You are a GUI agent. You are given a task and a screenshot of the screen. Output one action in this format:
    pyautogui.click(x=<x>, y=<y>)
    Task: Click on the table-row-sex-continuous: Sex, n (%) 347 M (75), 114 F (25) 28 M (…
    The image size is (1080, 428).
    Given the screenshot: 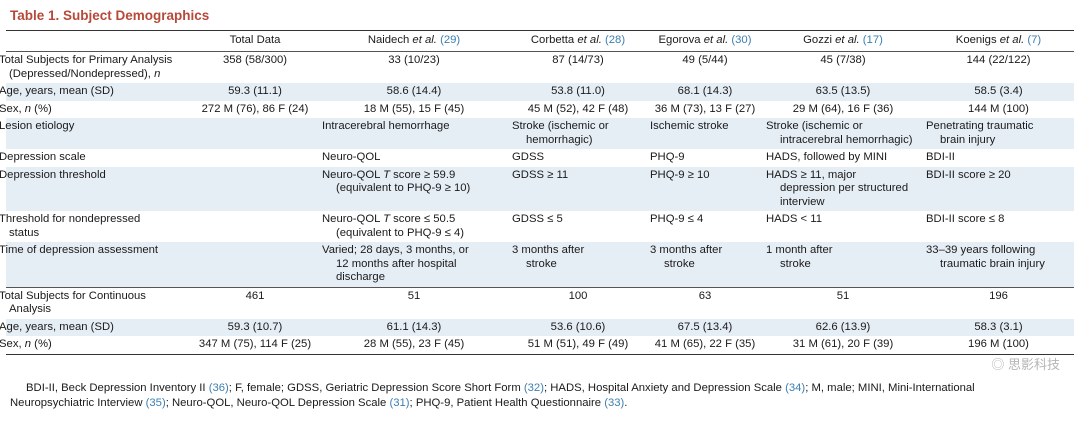 What is the action you would take?
    pyautogui.click(x=537, y=345)
    